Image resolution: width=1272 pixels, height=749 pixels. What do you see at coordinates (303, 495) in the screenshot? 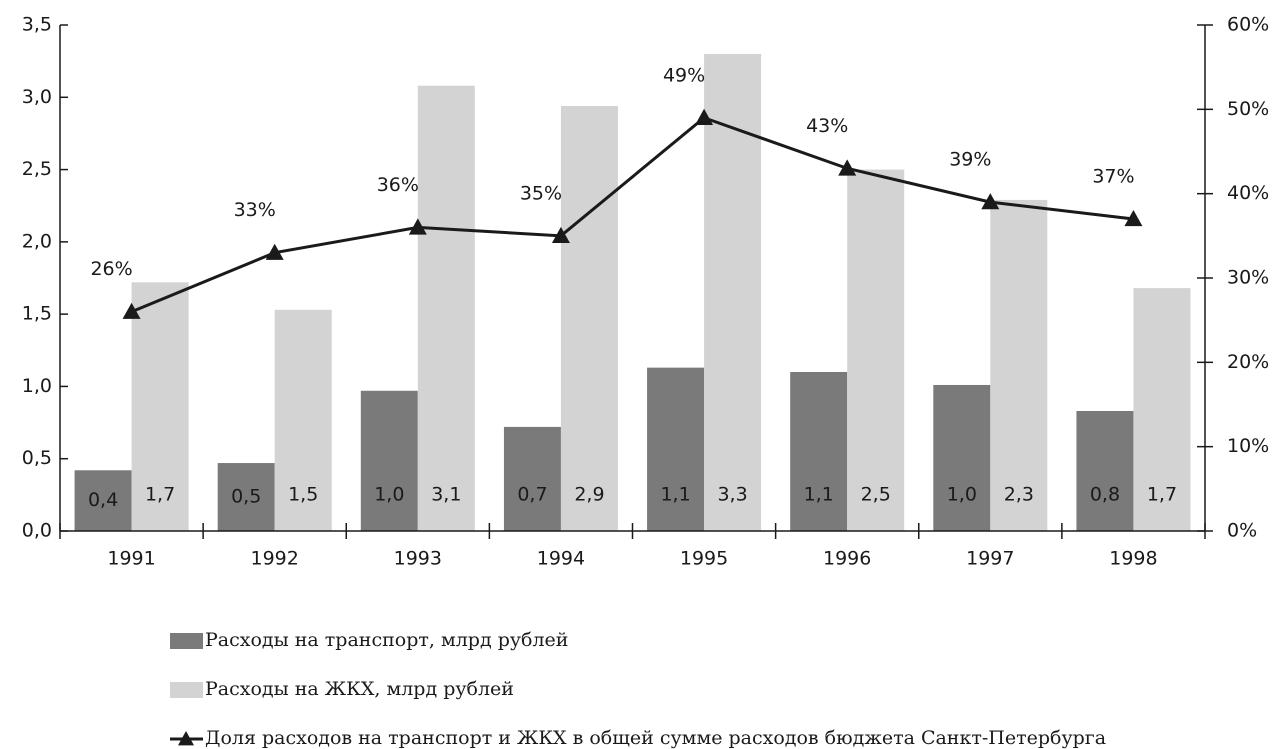
I see `bar-value-label: 1,5` at bounding box center [303, 495].